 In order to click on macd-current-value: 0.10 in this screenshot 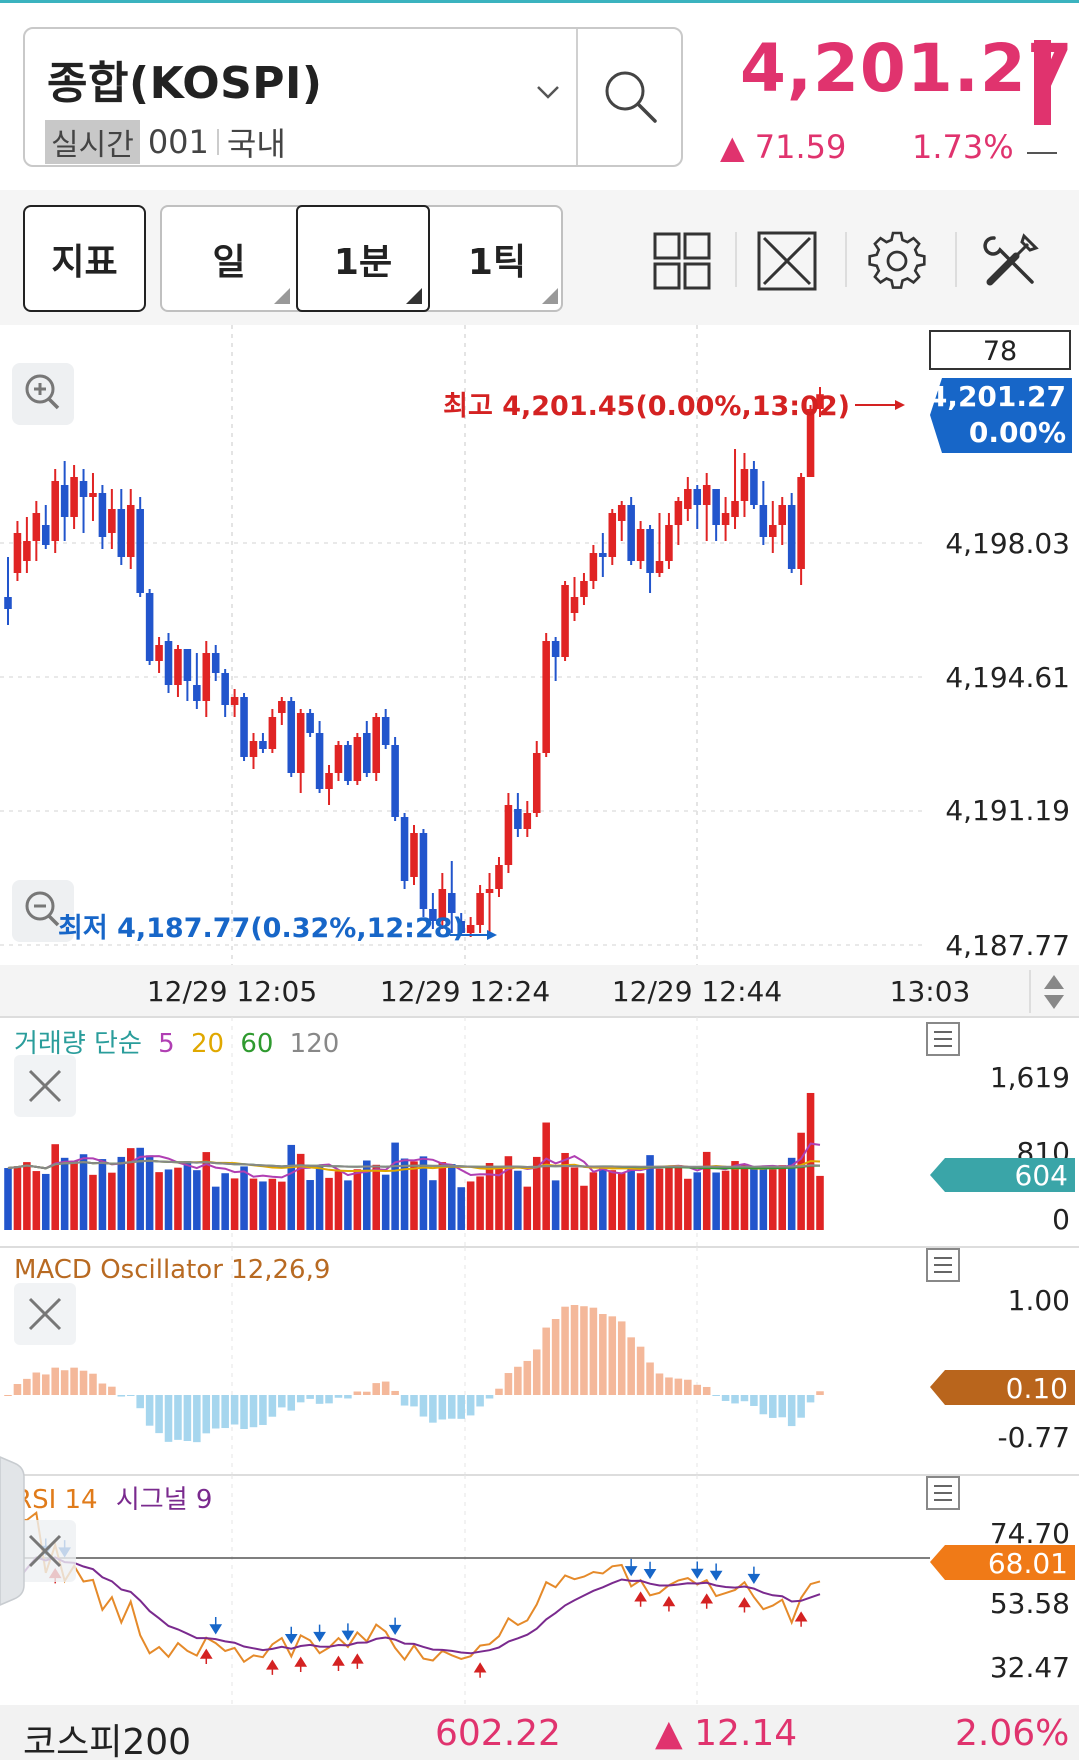, I will do `click(1037, 1388)`.